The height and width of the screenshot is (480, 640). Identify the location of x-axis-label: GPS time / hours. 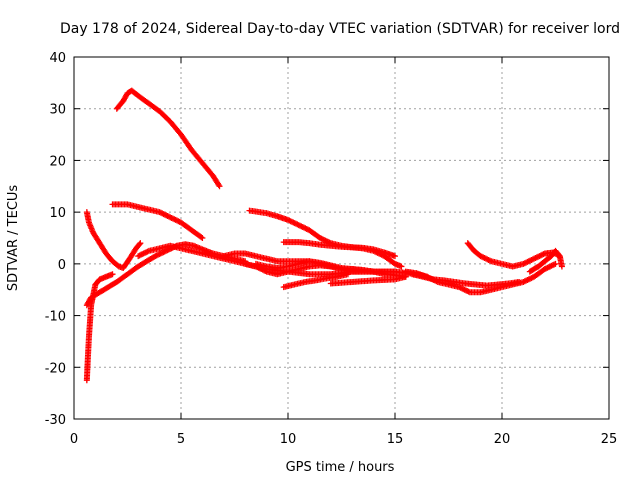
(340, 467).